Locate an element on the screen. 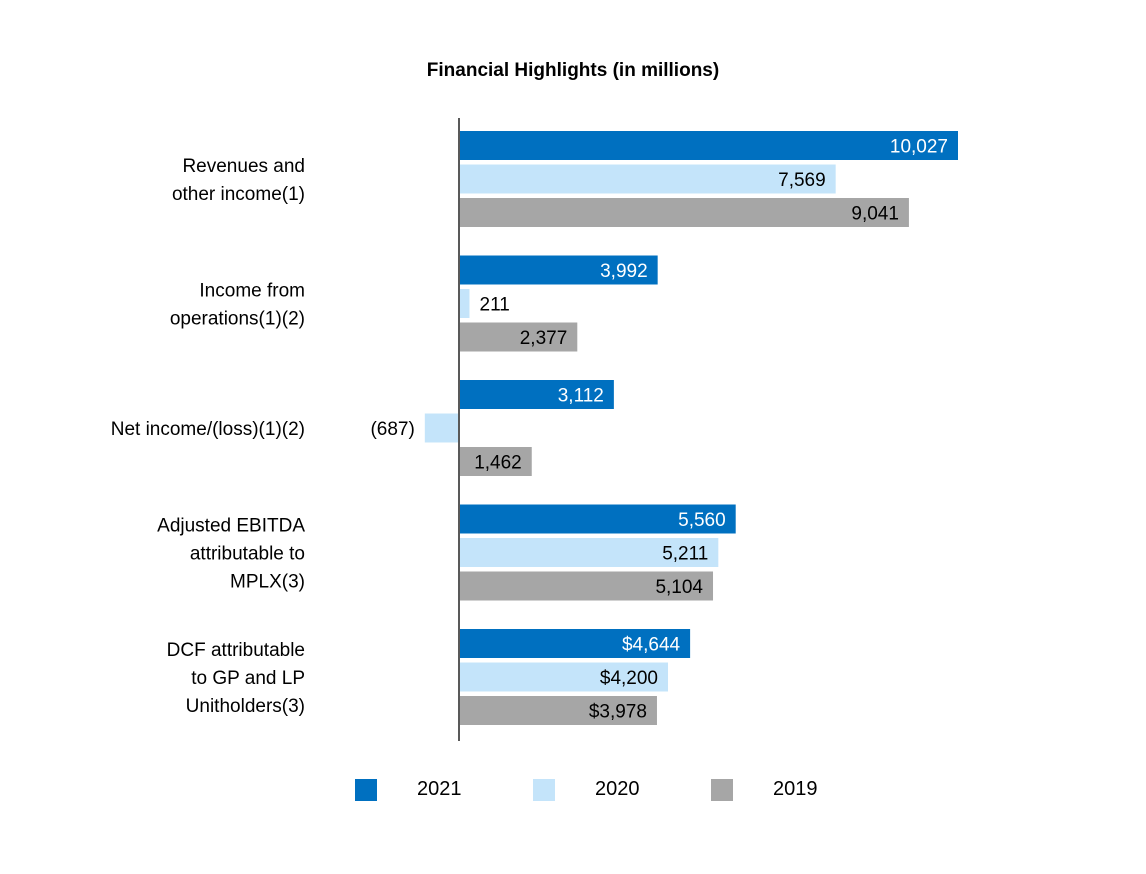 This screenshot has width=1146, height=874. legend-swatch-2020 is located at coordinates (544, 789).